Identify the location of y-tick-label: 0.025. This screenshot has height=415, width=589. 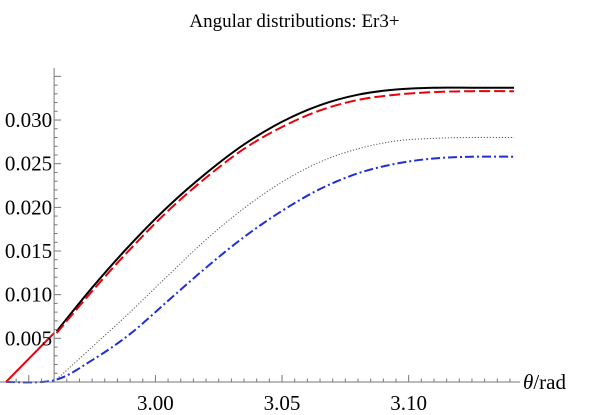
(28, 164).